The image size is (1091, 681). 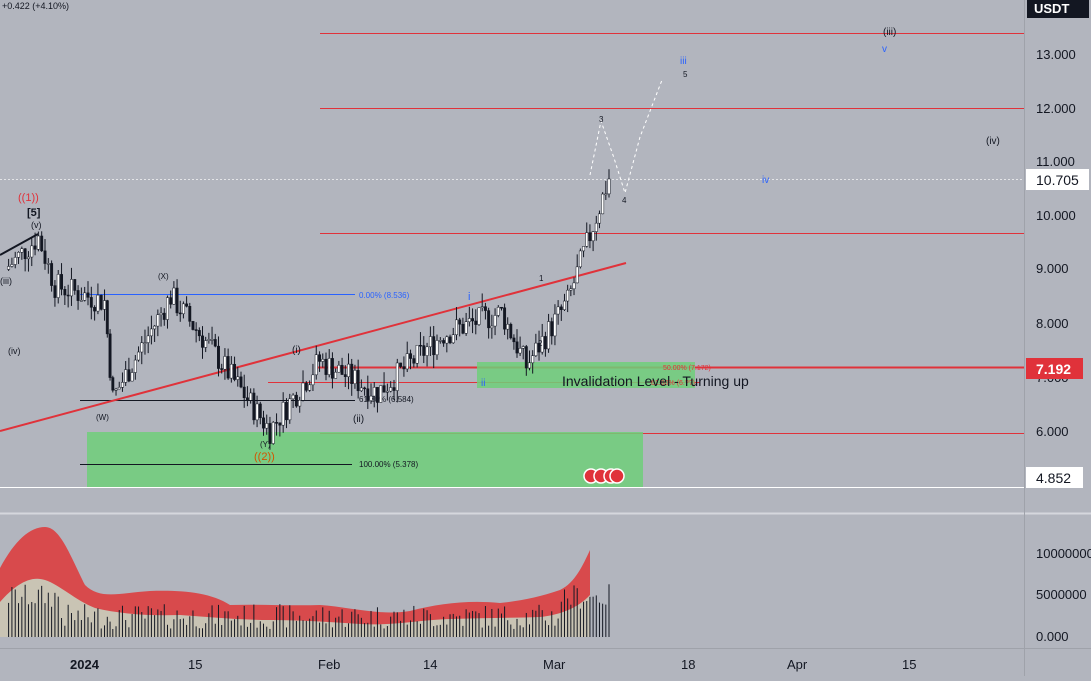 What do you see at coordinates (617, 476) in the screenshot?
I see `us-flag-icon` at bounding box center [617, 476].